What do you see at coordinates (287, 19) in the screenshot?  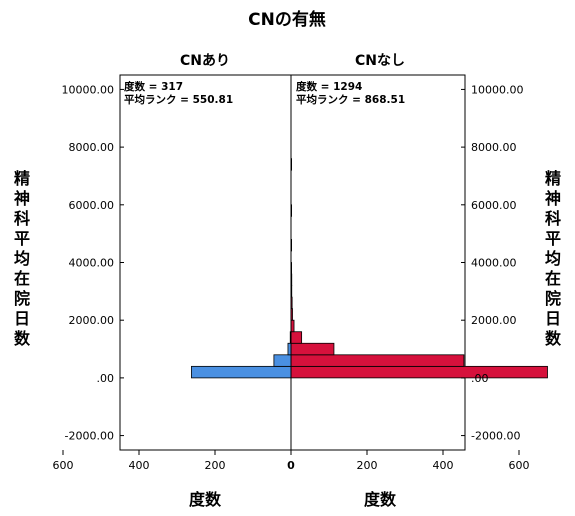 I see `chart-title: CNの有無` at bounding box center [287, 19].